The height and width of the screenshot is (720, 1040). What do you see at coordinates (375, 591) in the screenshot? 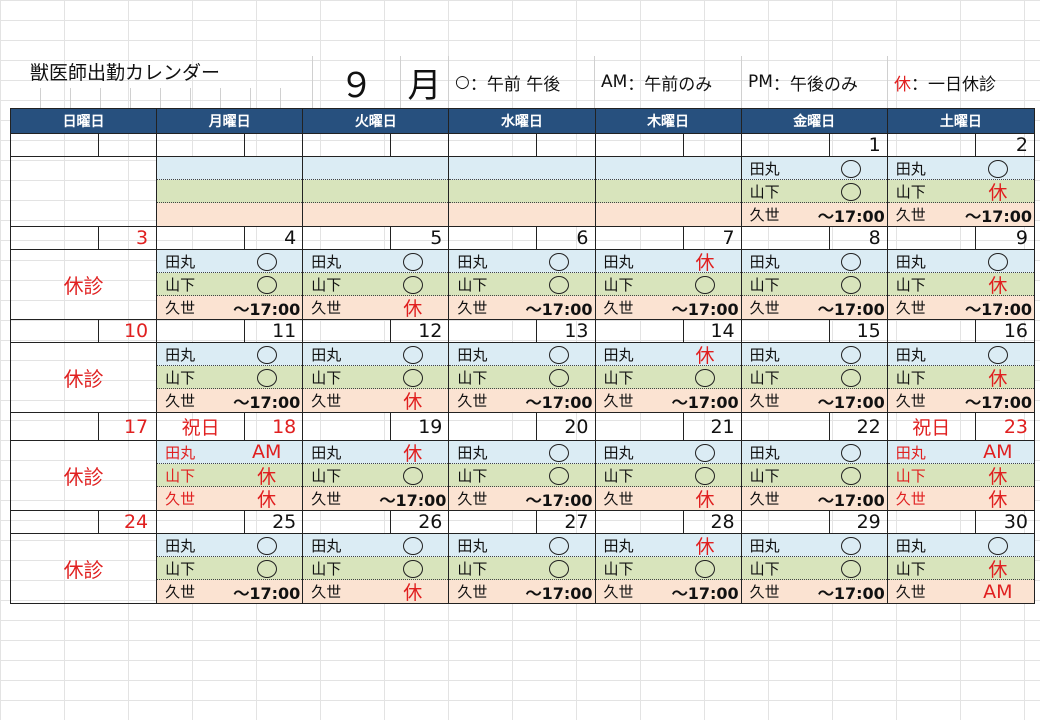
I see `doctor-slot: 久世 休` at bounding box center [375, 591].